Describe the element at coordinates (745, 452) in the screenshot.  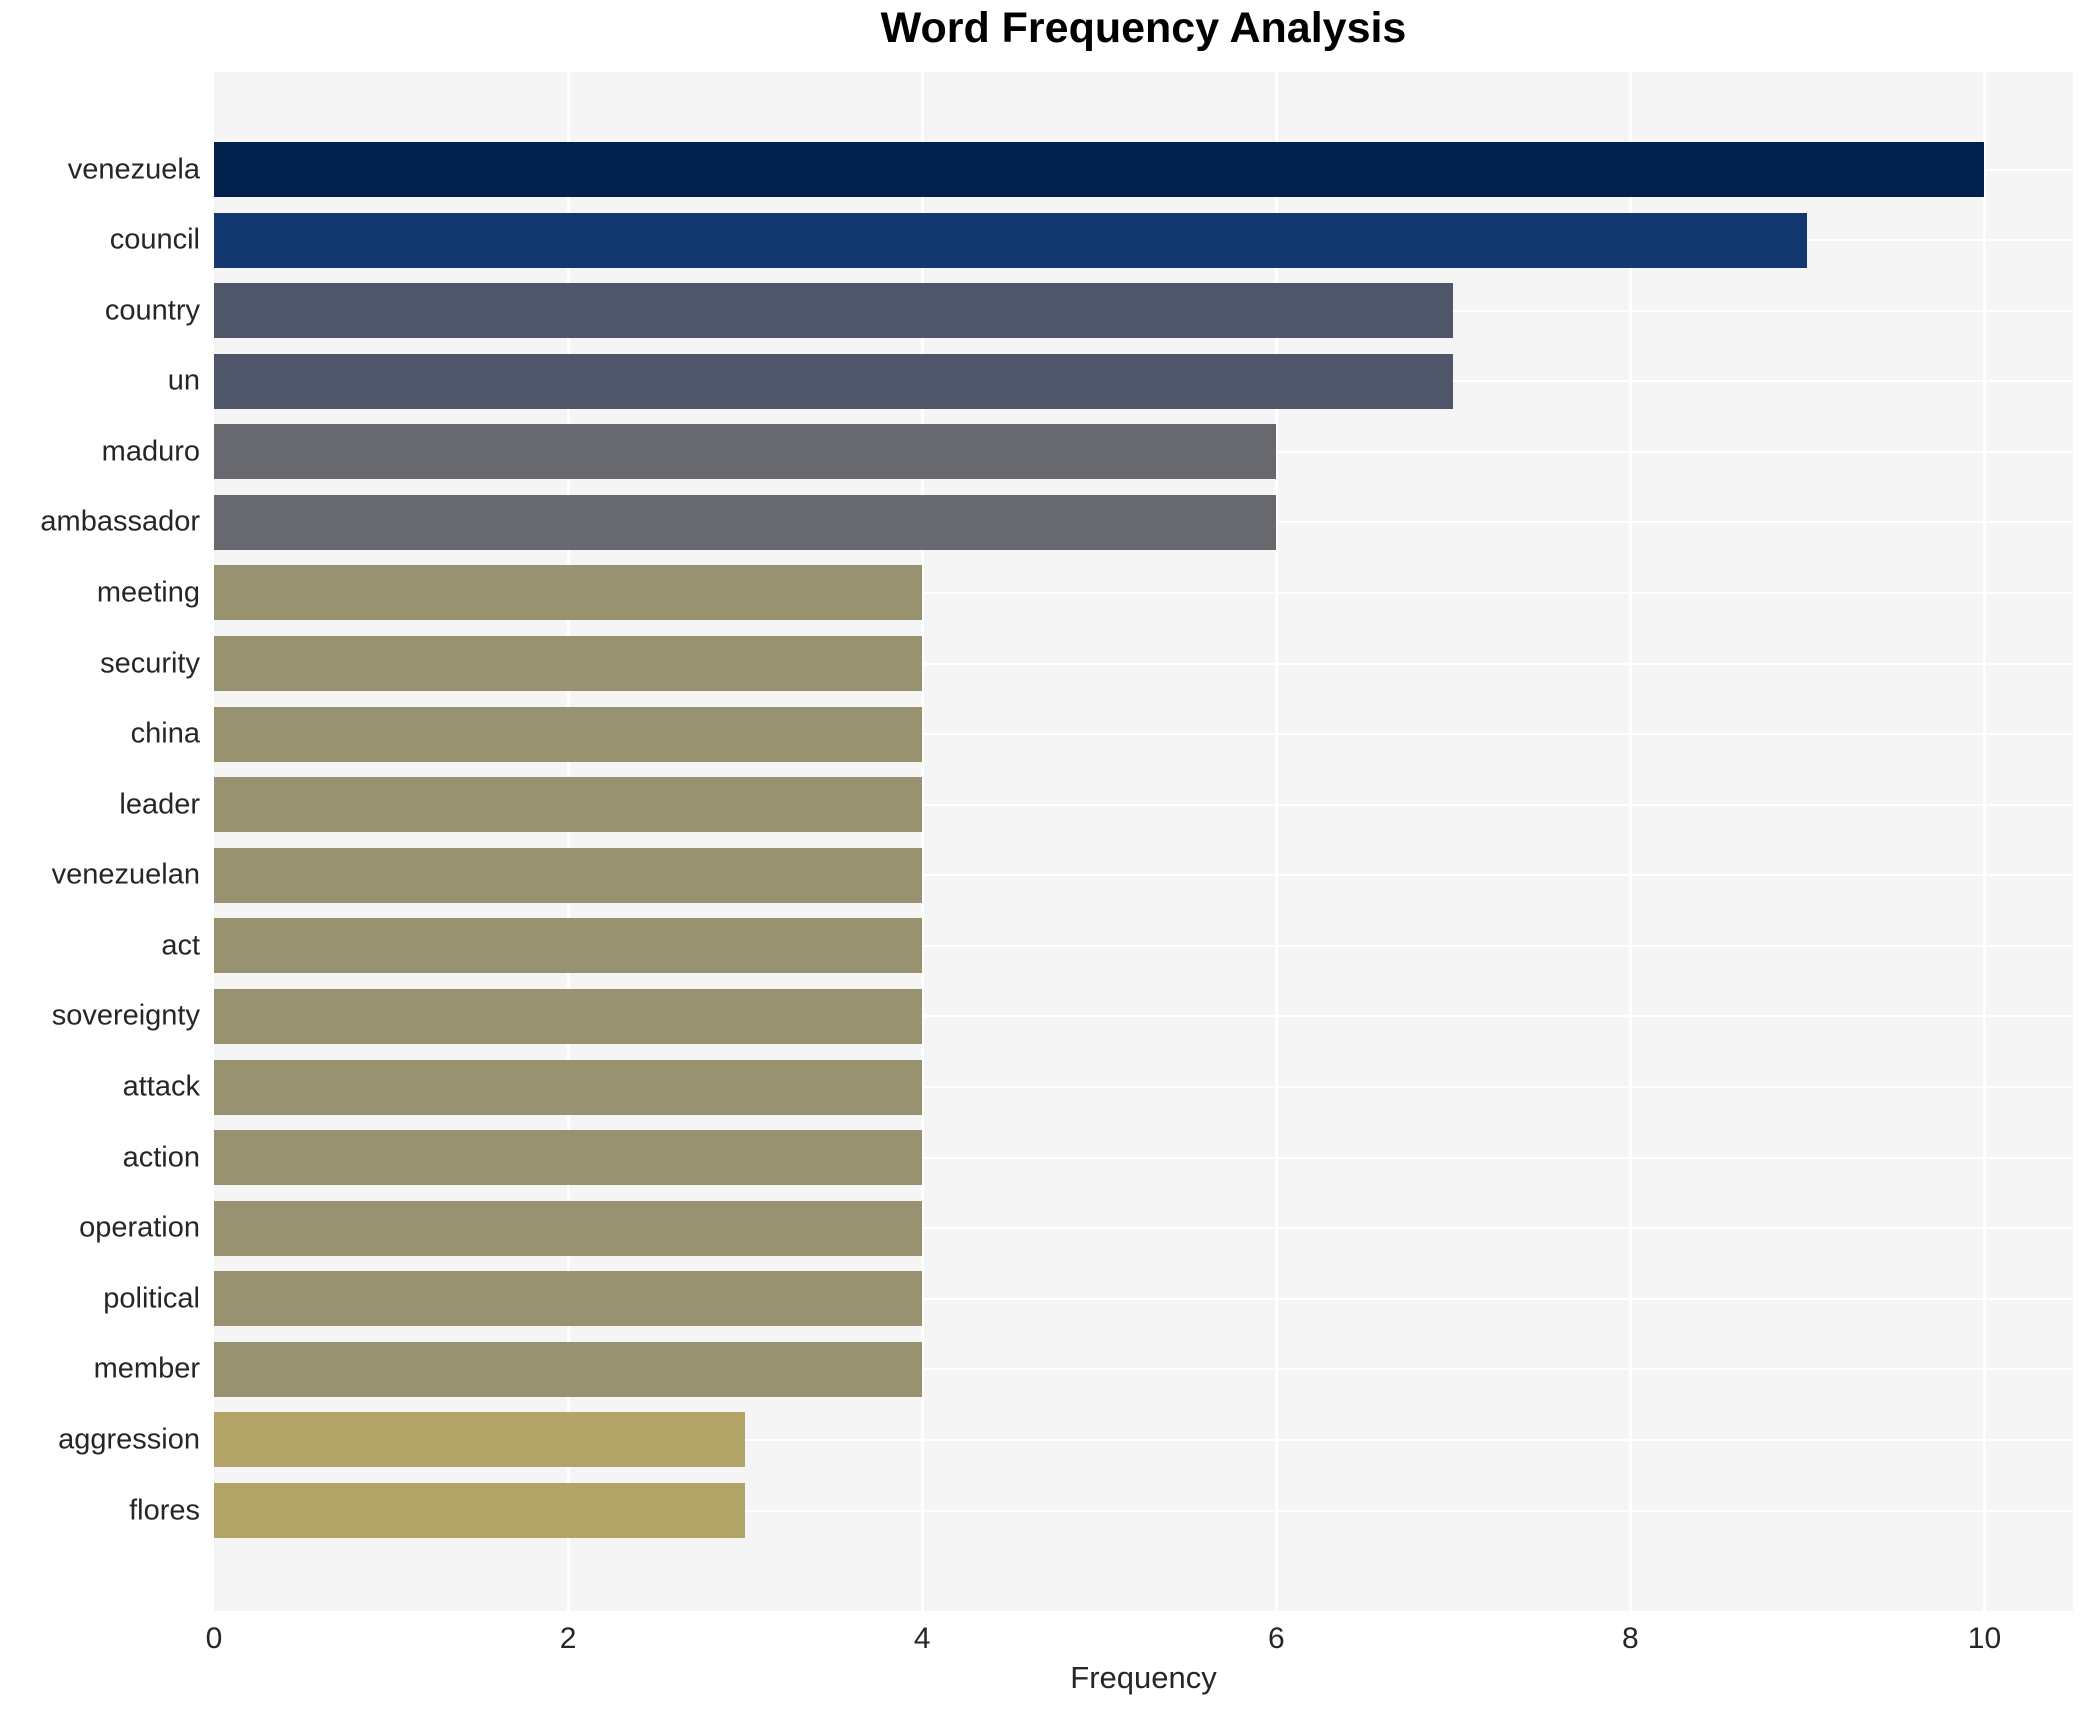
I see `bar-maduro` at that location.